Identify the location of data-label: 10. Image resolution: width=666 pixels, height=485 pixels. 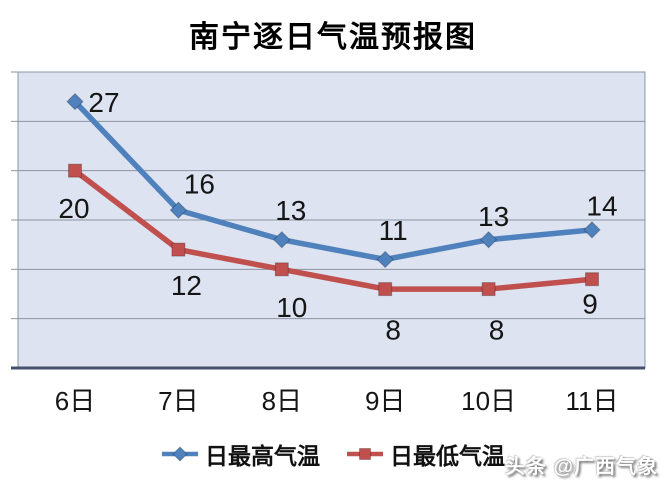
(291, 307).